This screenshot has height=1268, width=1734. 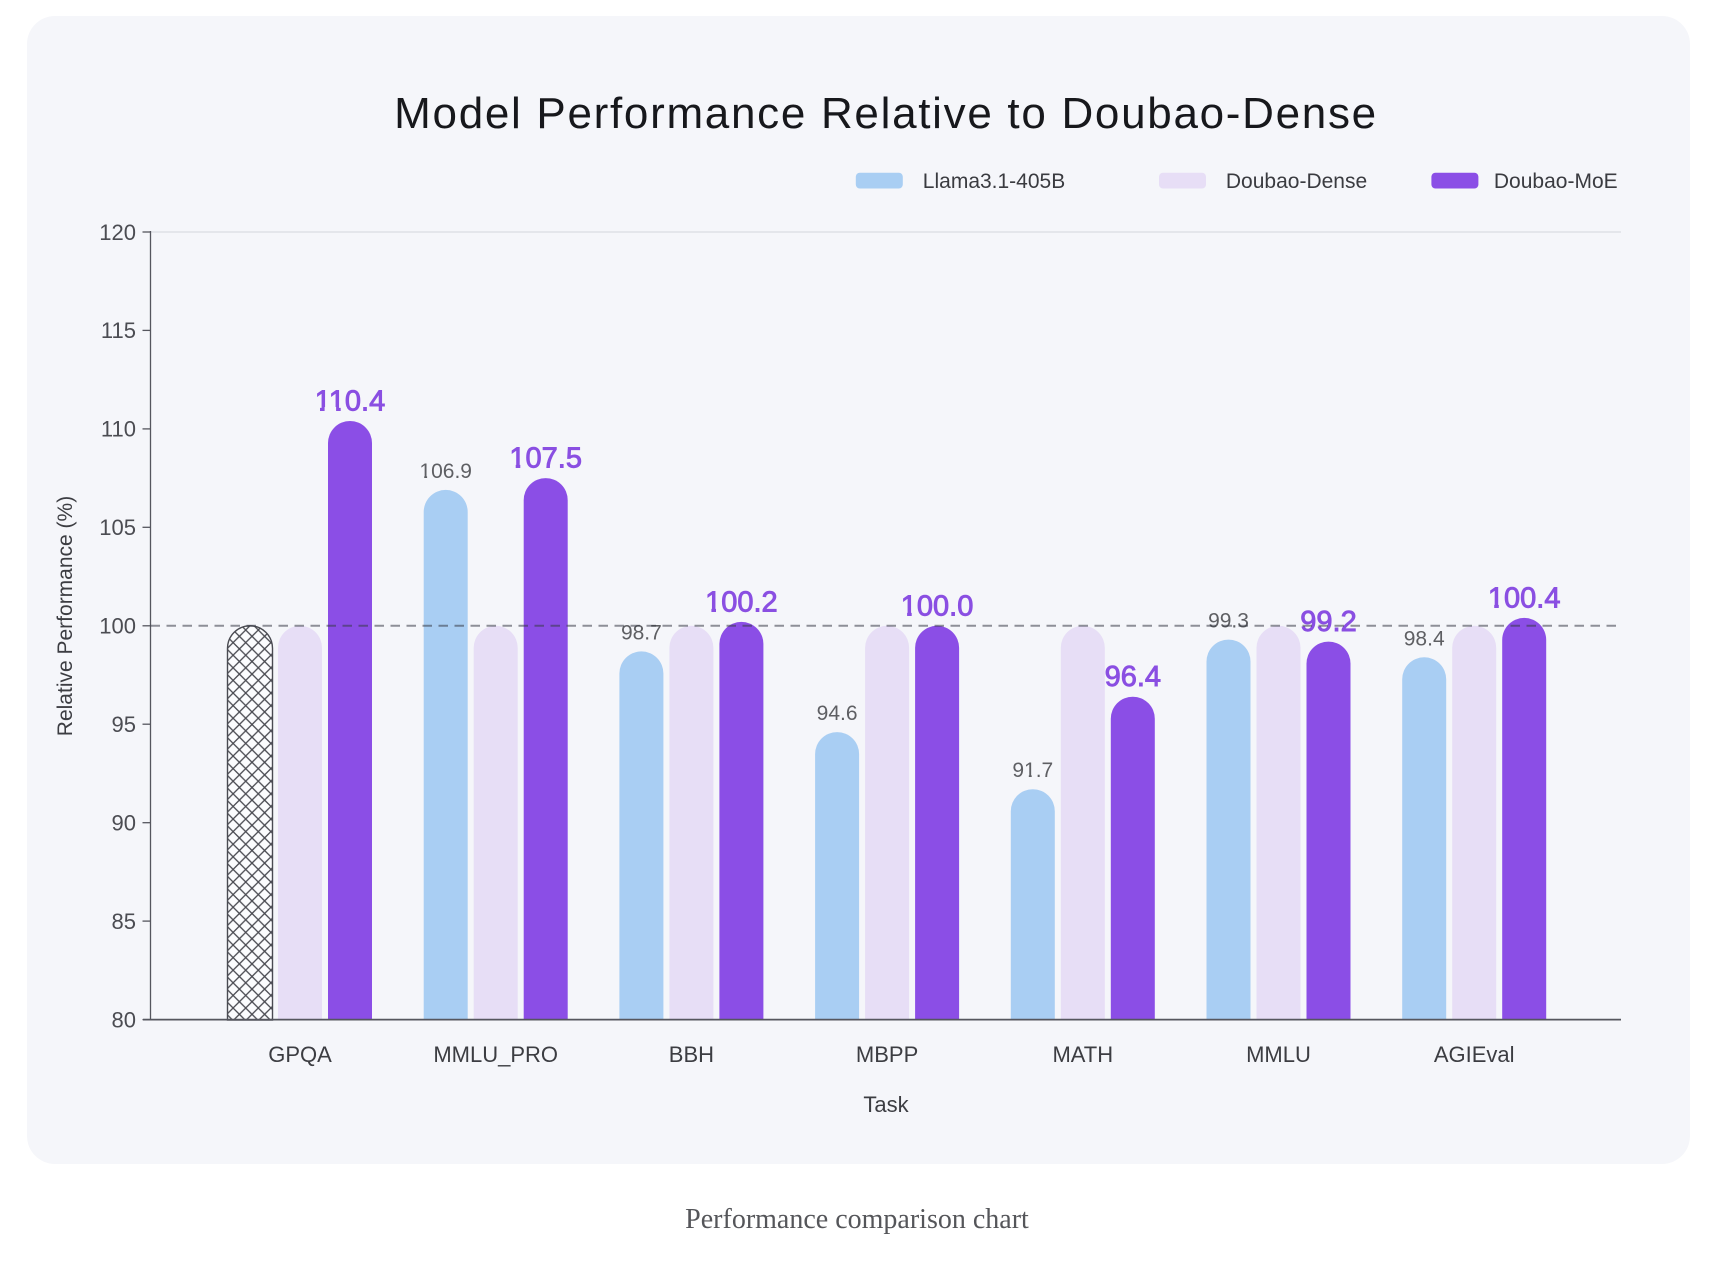 I want to click on svg-text: Doubao-Dense, so click(x=1296, y=181).